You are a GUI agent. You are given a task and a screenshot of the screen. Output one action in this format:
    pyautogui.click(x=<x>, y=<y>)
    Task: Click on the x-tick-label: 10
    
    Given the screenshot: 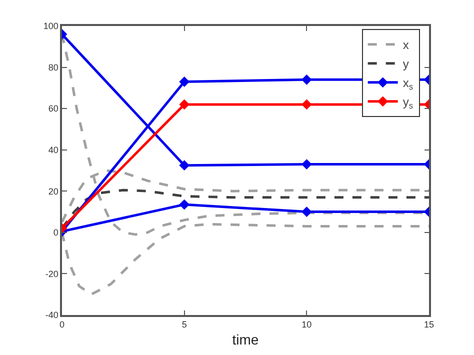 What is the action you would take?
    pyautogui.click(x=307, y=325)
    